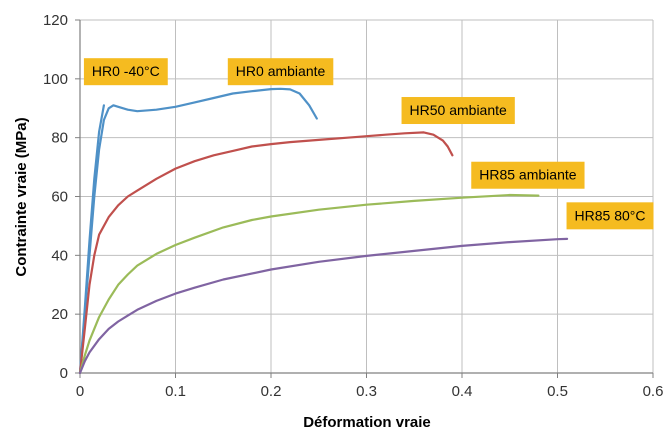  I want to click on annotation-text: HR0 -40°C, so click(126, 71).